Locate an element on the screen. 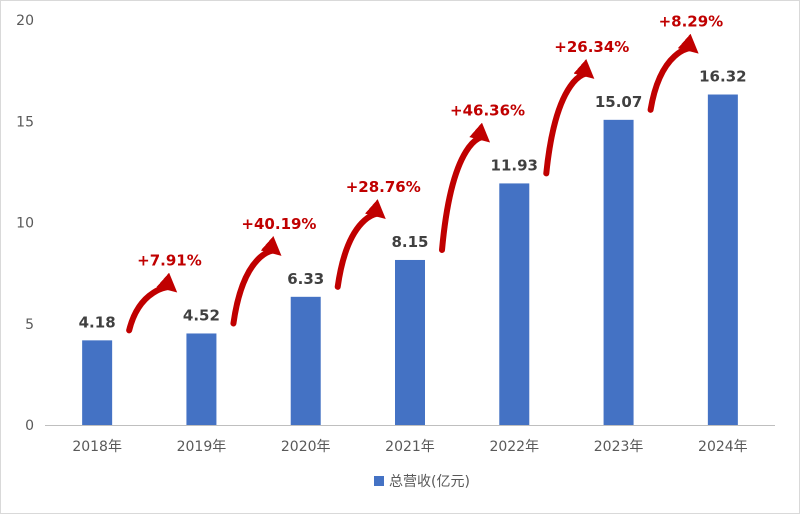 The height and width of the screenshot is (514, 800). growth-label: +46.36% is located at coordinates (487, 110).